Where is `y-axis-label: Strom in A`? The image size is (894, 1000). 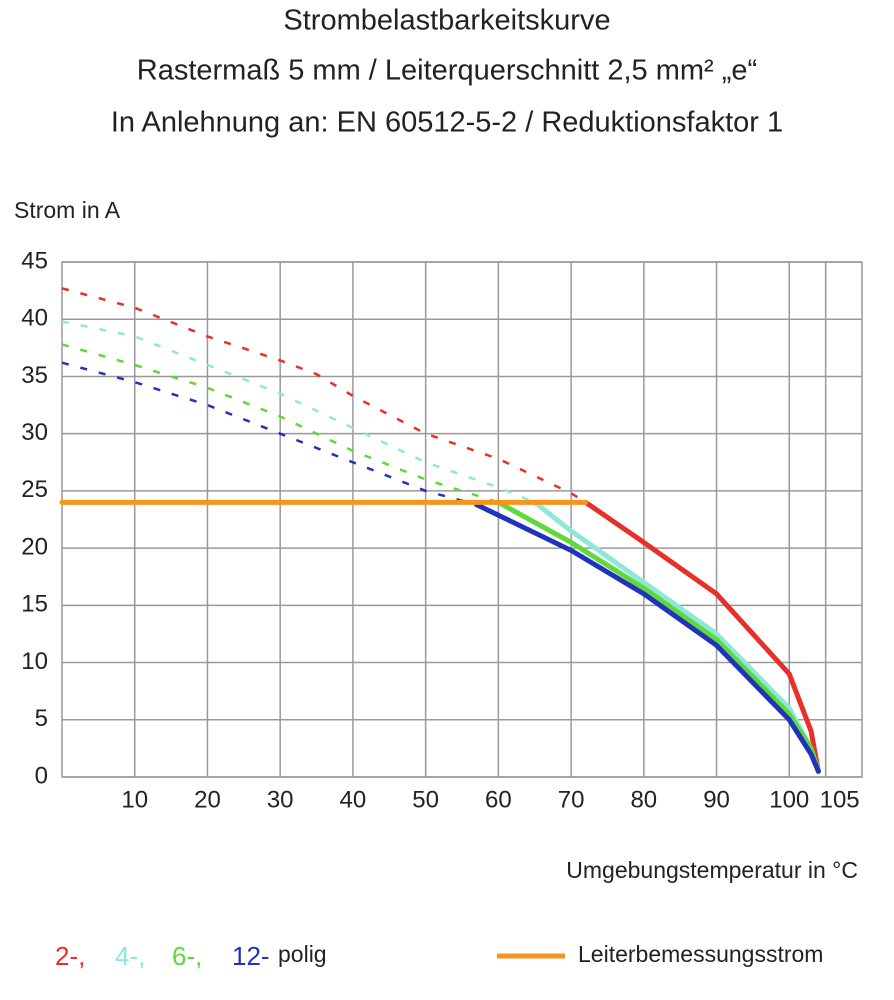
y-axis-label: Strom in A is located at coordinates (67, 210).